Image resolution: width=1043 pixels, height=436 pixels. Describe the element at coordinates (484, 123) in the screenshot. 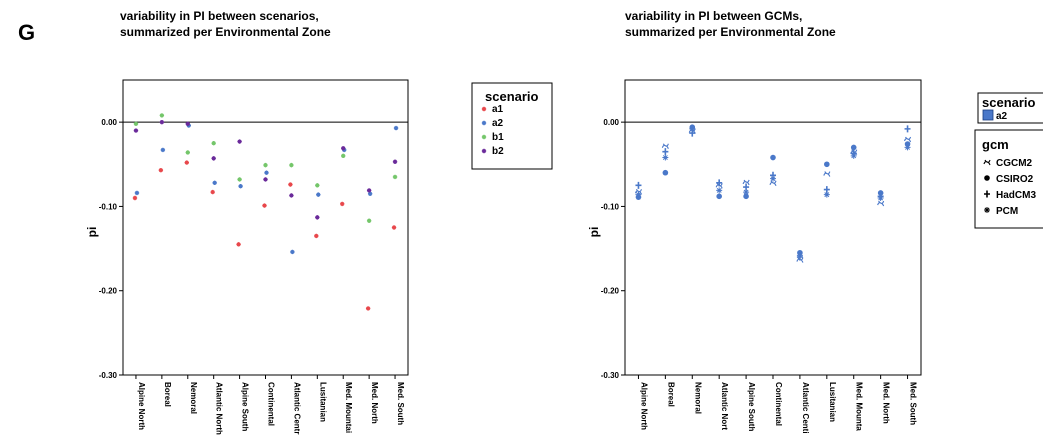

I see `legend-marker-a2` at that location.